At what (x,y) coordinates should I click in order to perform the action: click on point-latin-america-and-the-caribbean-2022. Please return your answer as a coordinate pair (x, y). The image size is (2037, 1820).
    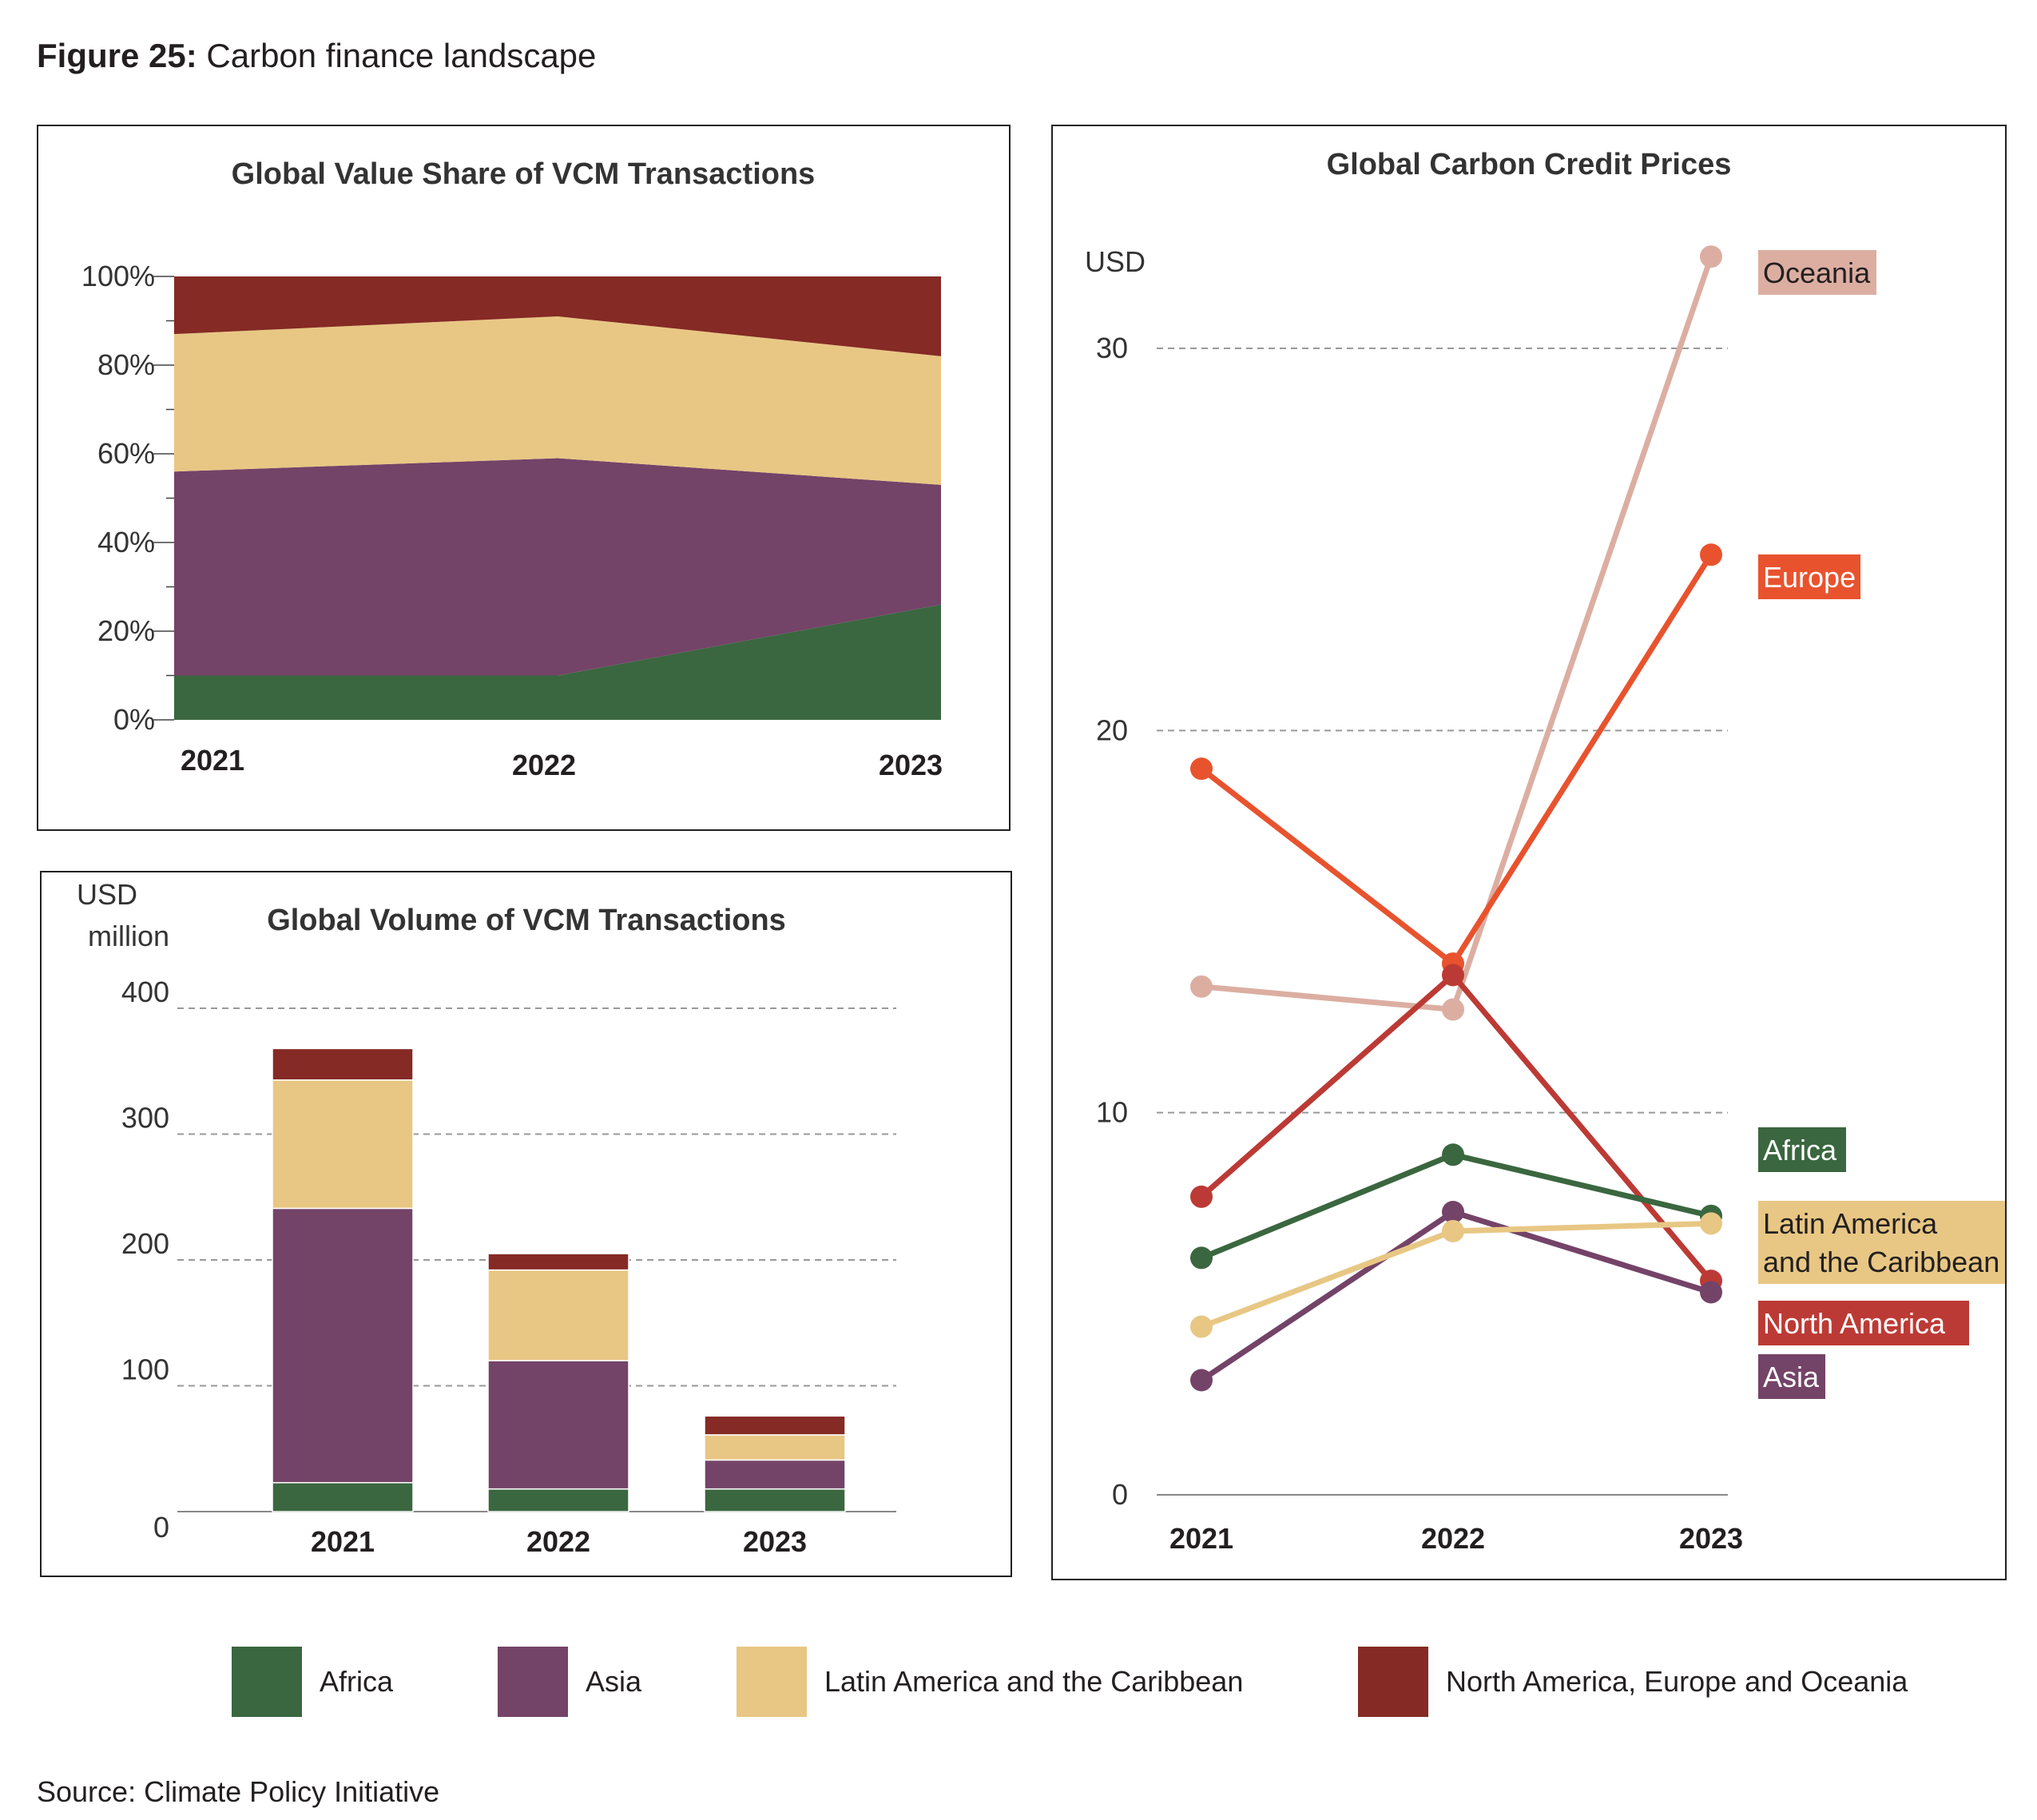
    Looking at the image, I should click on (1453, 1231).